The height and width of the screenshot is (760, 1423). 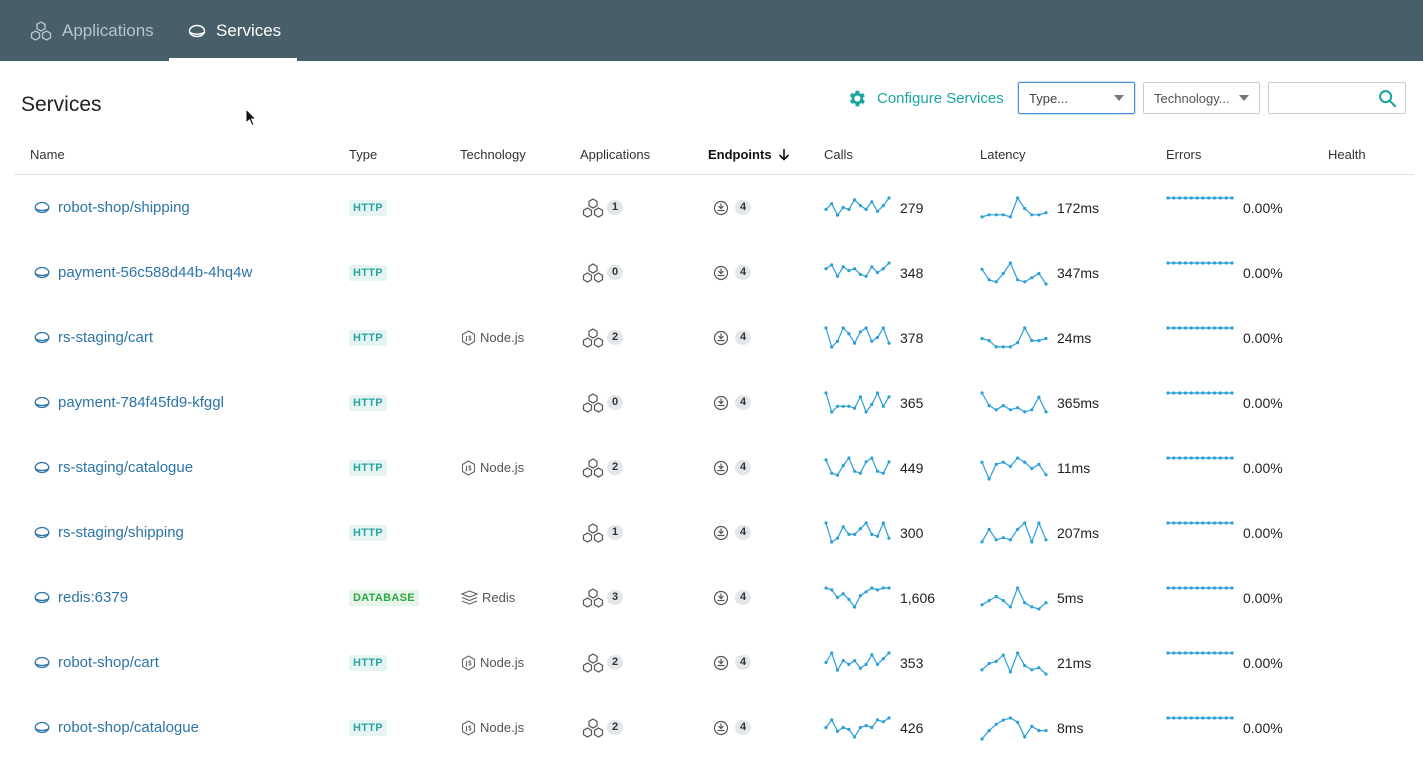 What do you see at coordinates (925, 98) in the screenshot?
I see `configure-services-button: Configure Services` at bounding box center [925, 98].